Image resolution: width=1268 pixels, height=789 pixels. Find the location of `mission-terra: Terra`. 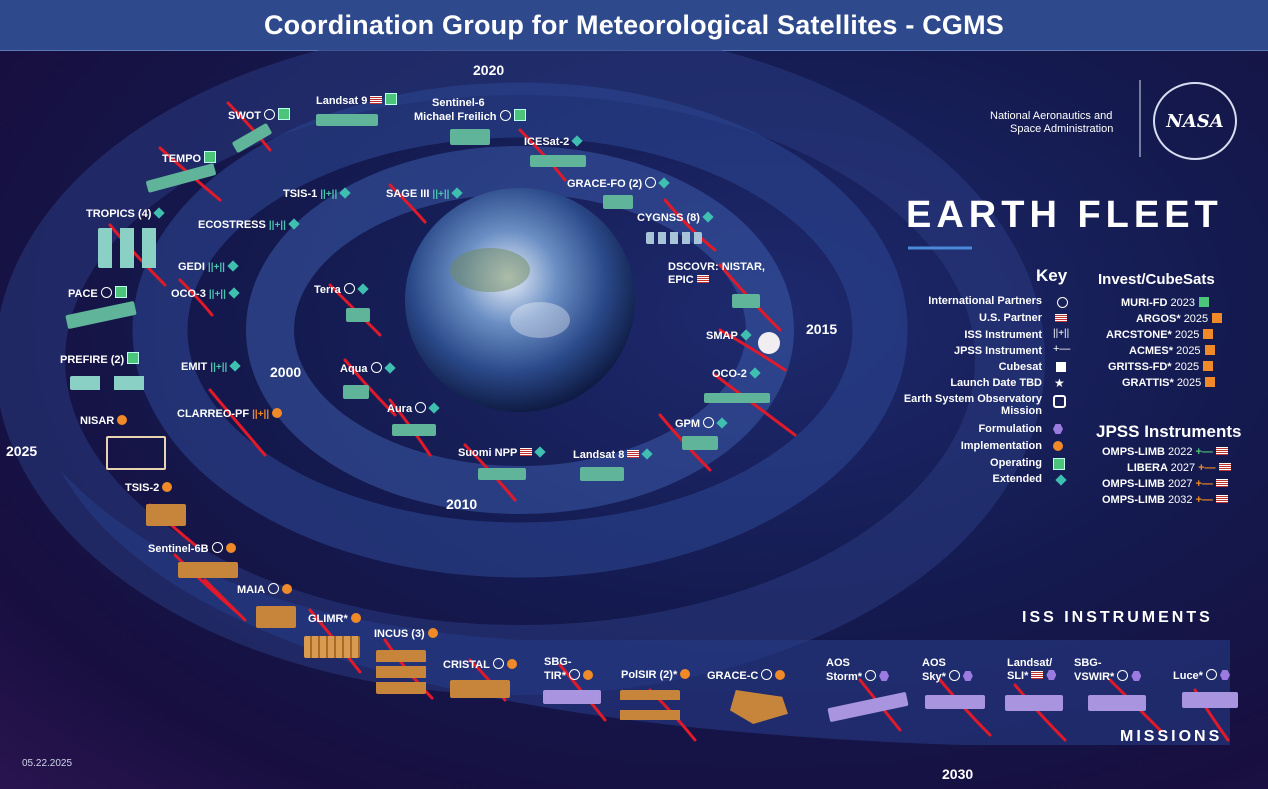

mission-terra: Terra is located at coordinates (341, 289).